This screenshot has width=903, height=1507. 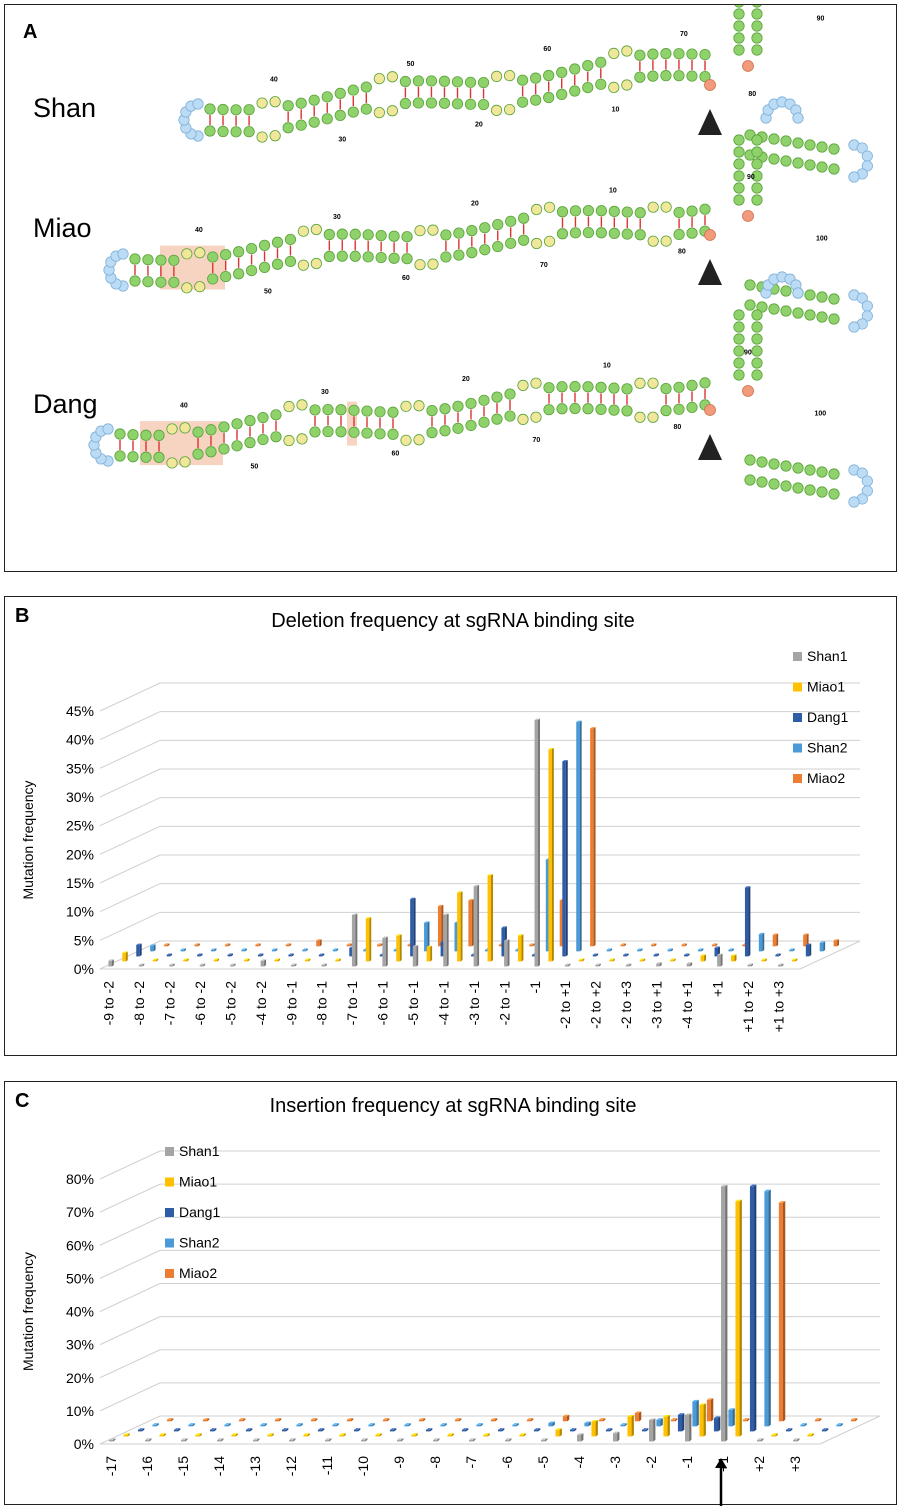 I want to click on rna-structure-miao: Miao 40 50 30 60 20 70 10 80 90 100, so click(x=453, y=214).